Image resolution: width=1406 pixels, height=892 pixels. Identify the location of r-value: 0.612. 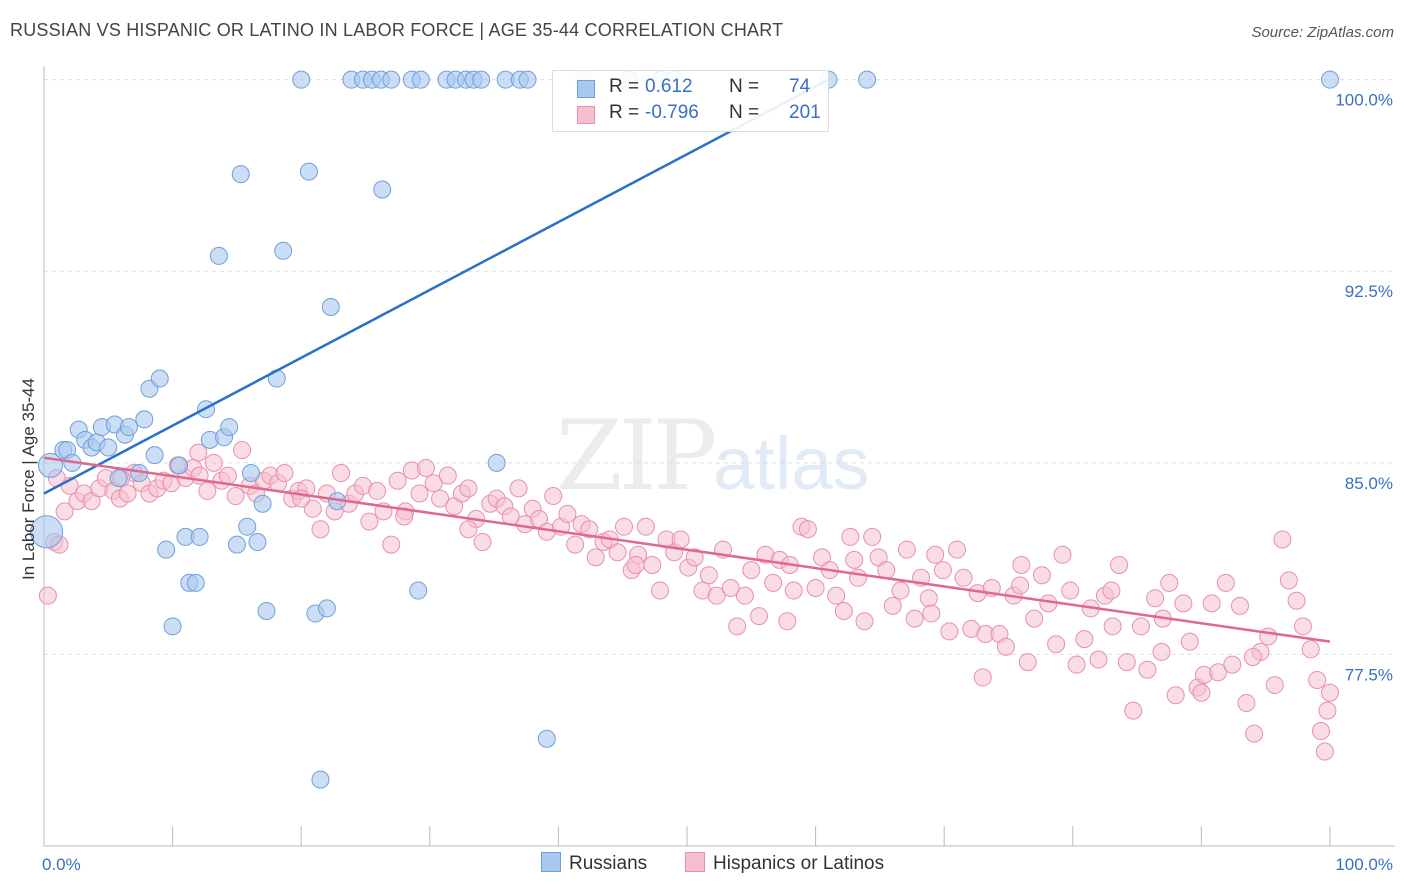
(669, 86).